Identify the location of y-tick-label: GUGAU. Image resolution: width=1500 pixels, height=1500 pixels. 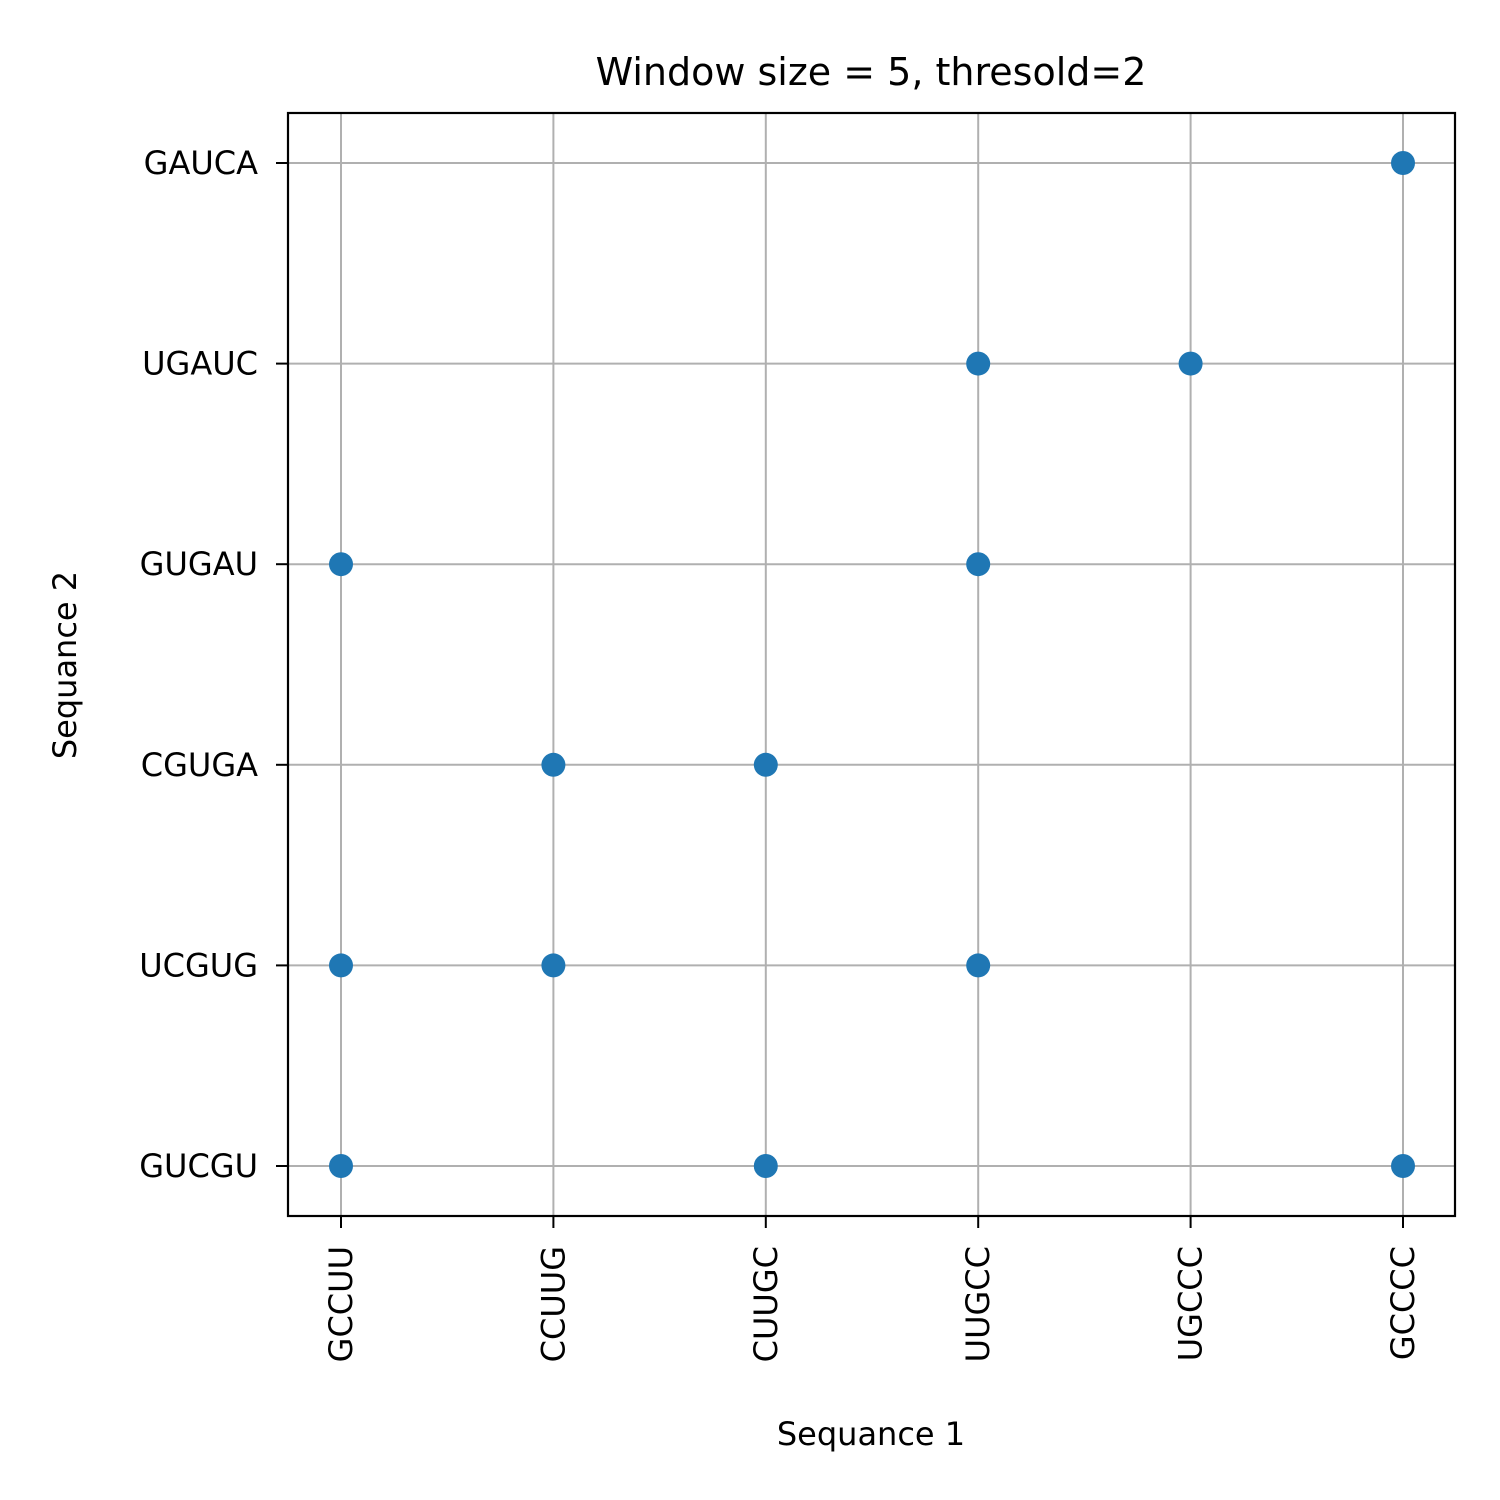
(199, 564).